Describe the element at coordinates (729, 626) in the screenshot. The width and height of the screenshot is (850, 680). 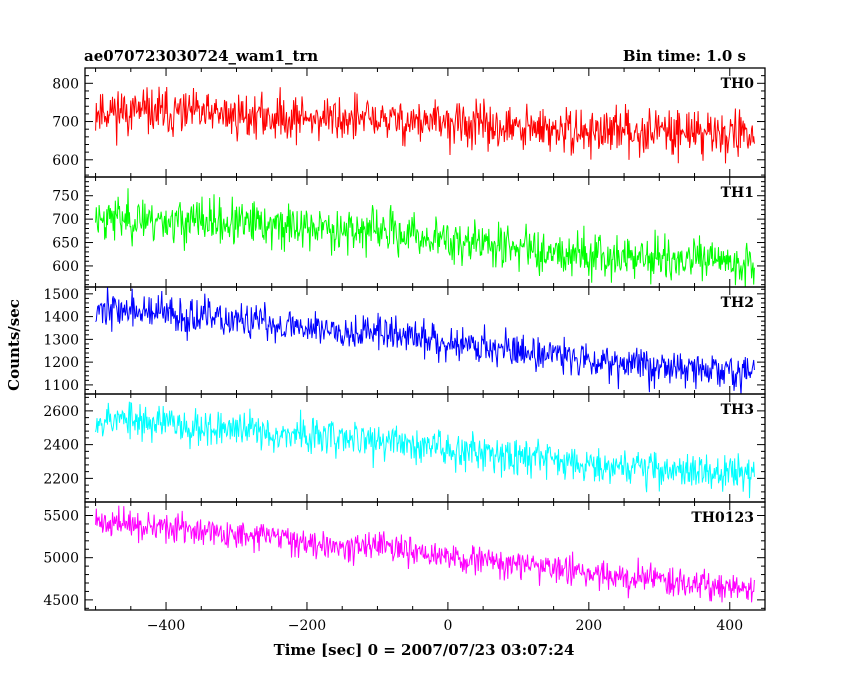
I see `x-tick-label: 400` at that location.